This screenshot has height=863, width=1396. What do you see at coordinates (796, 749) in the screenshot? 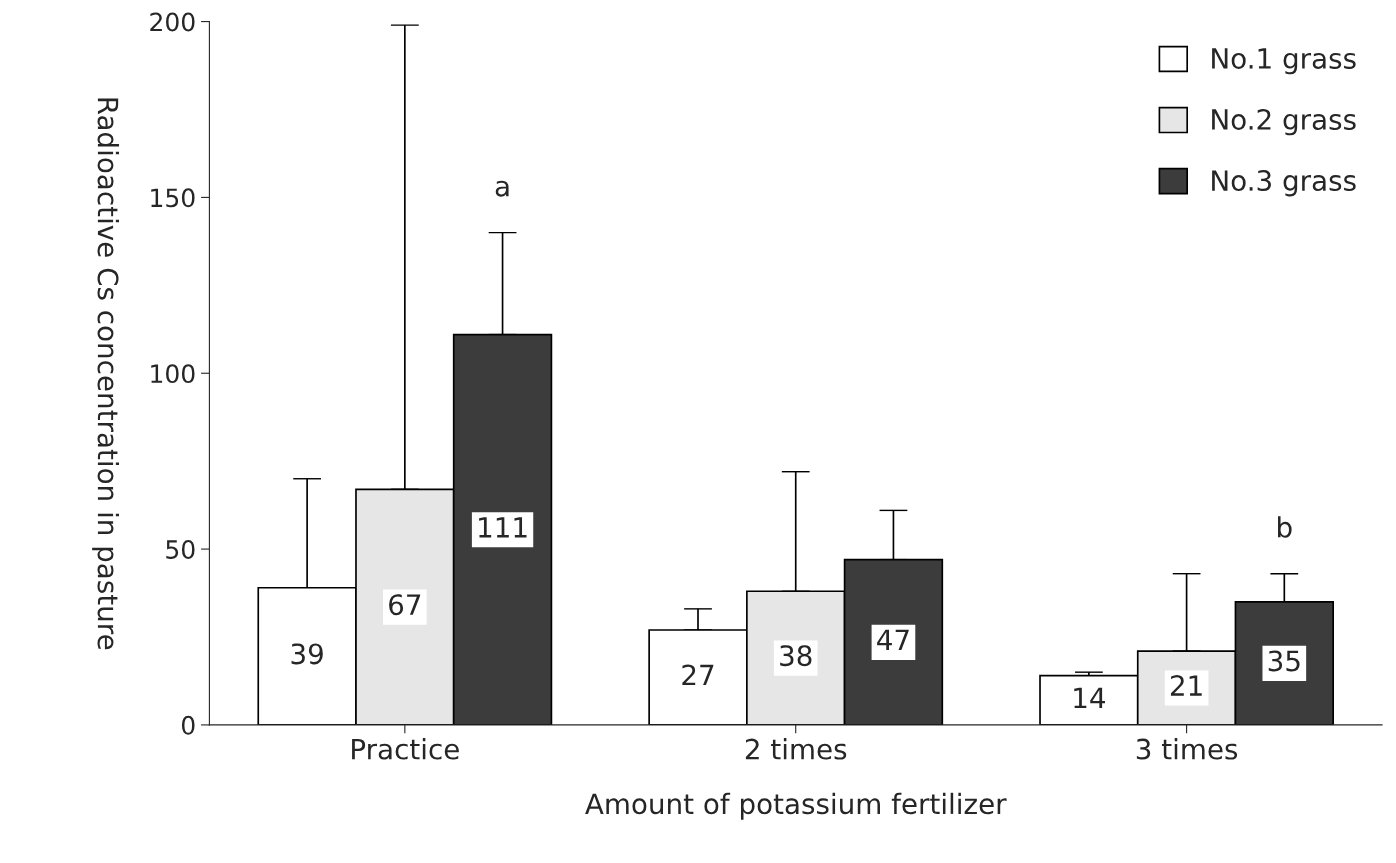
I see `x-tick-label: 2 times` at bounding box center [796, 749].